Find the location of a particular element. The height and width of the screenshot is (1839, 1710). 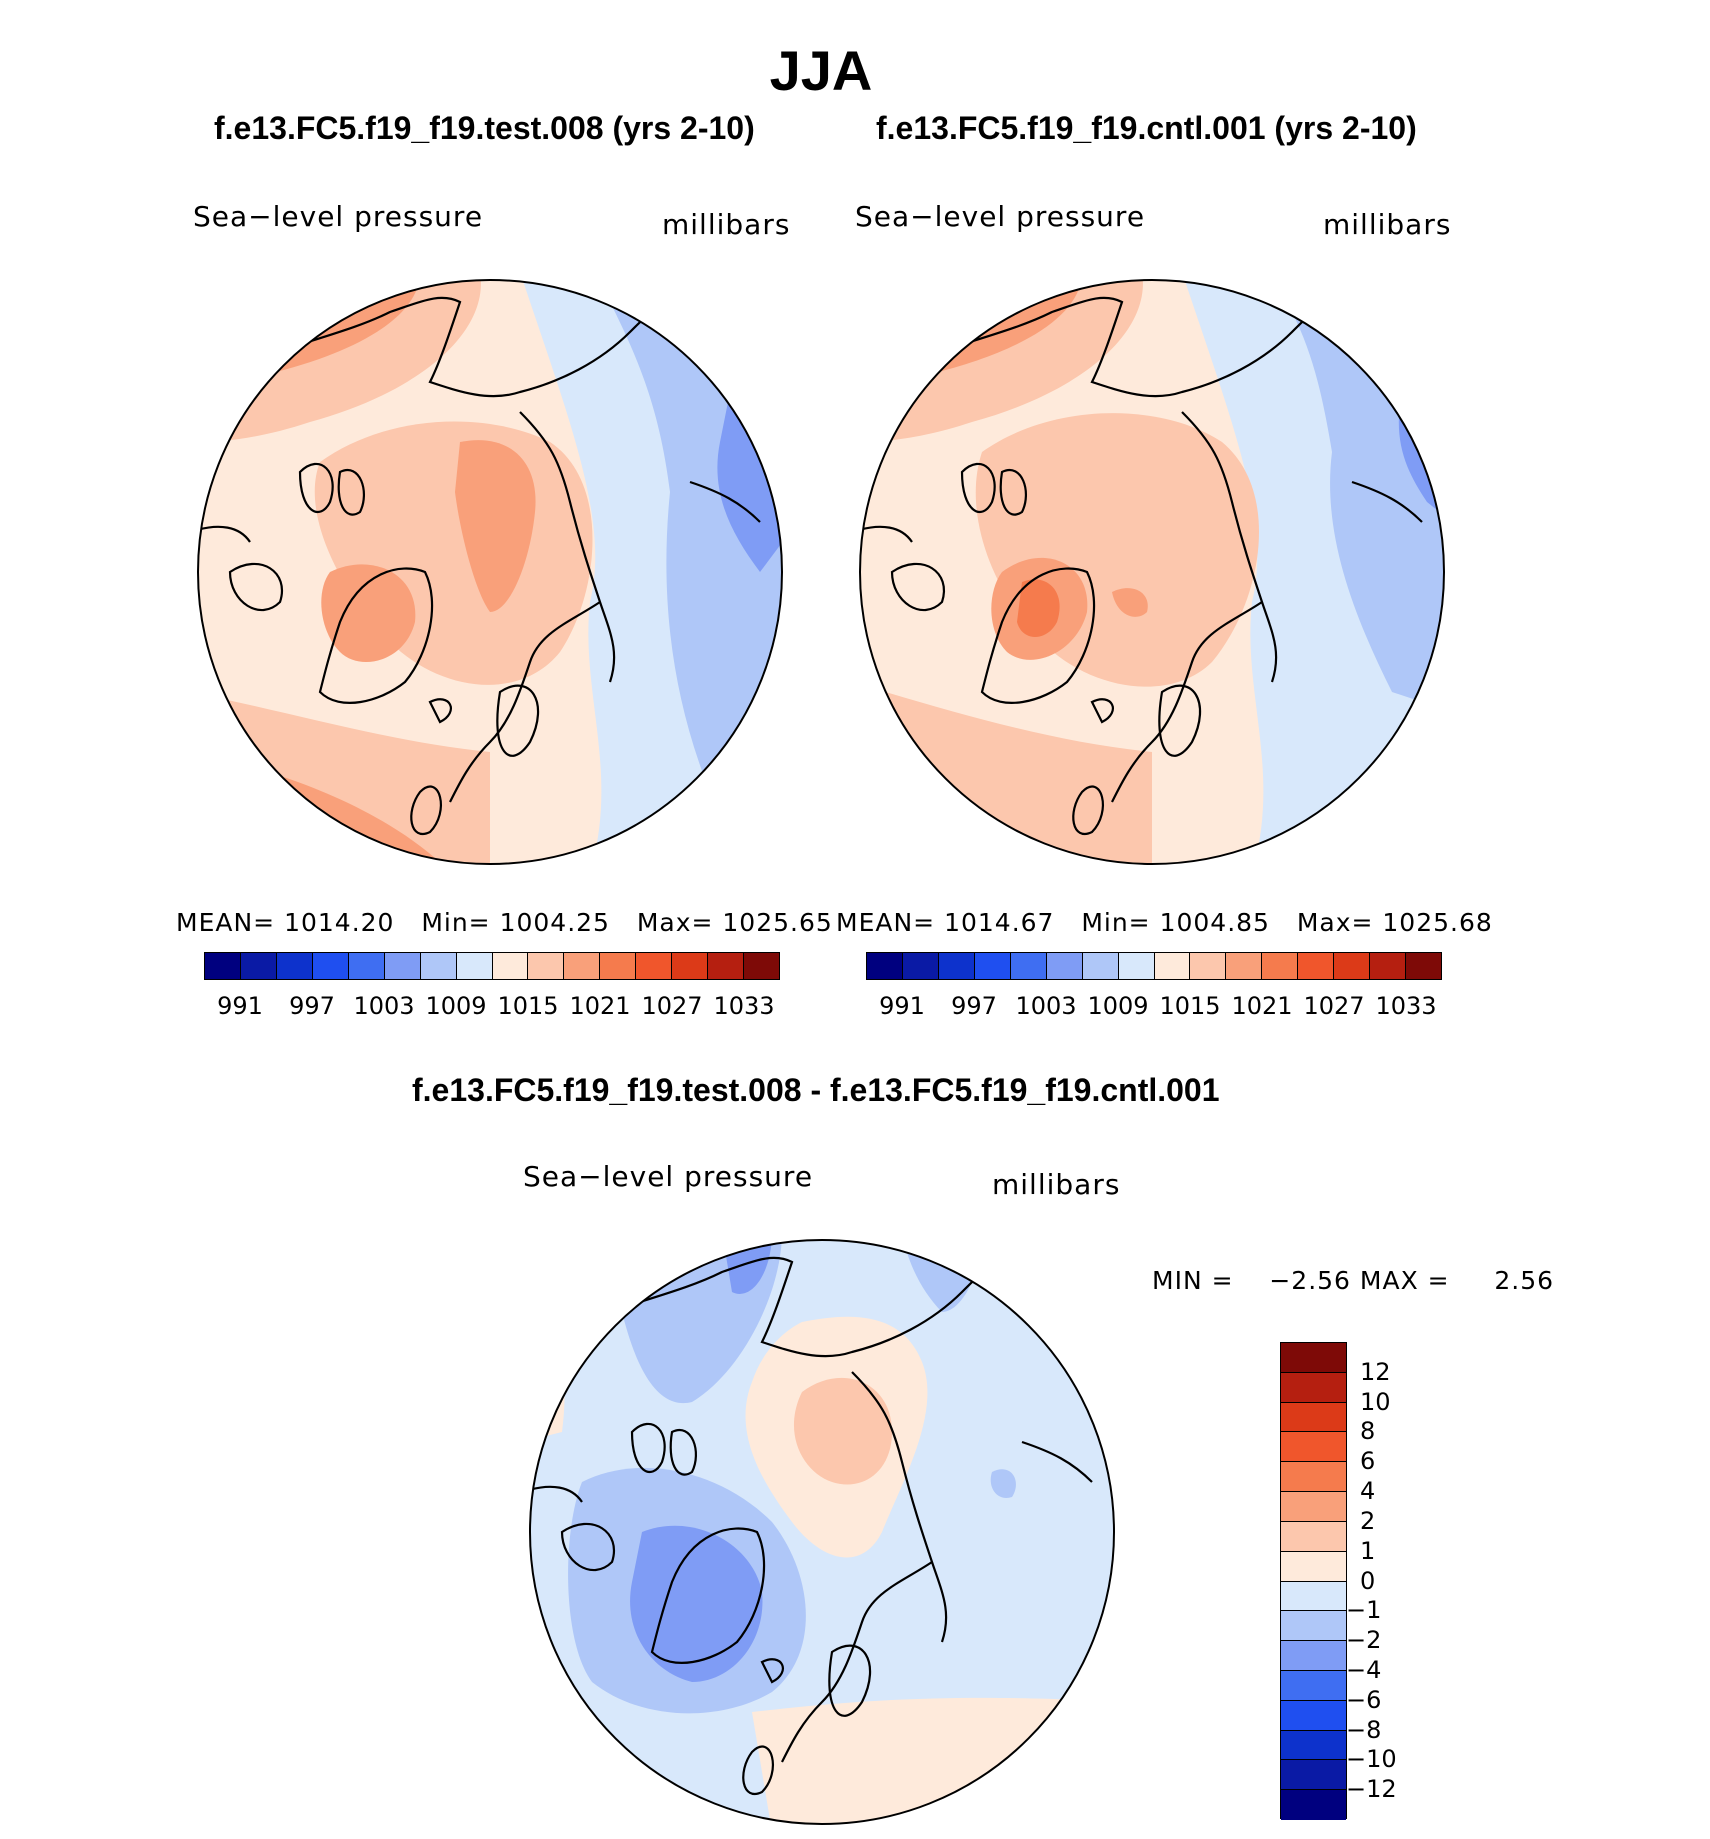

positive-anomaly is located at coordinates (547, 1367).